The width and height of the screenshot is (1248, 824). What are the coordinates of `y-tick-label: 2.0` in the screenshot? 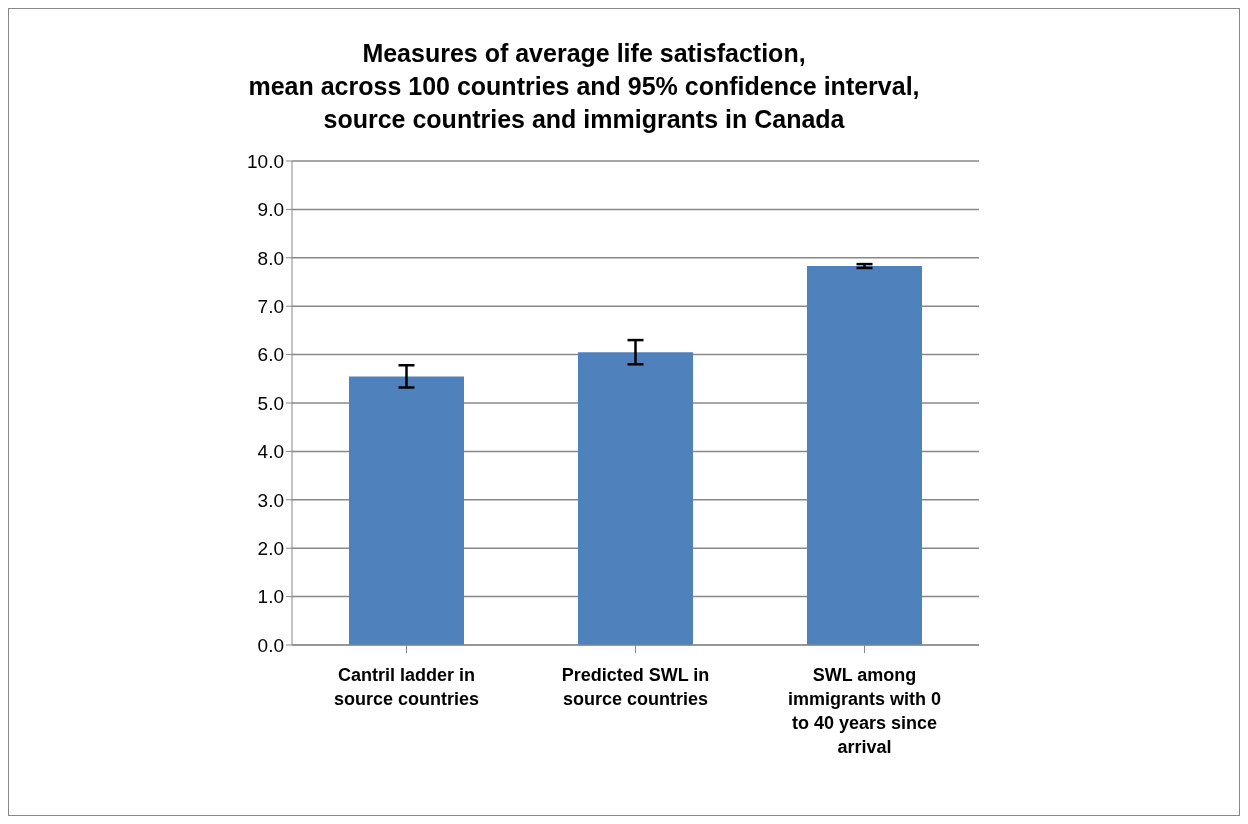 It's located at (270, 548).